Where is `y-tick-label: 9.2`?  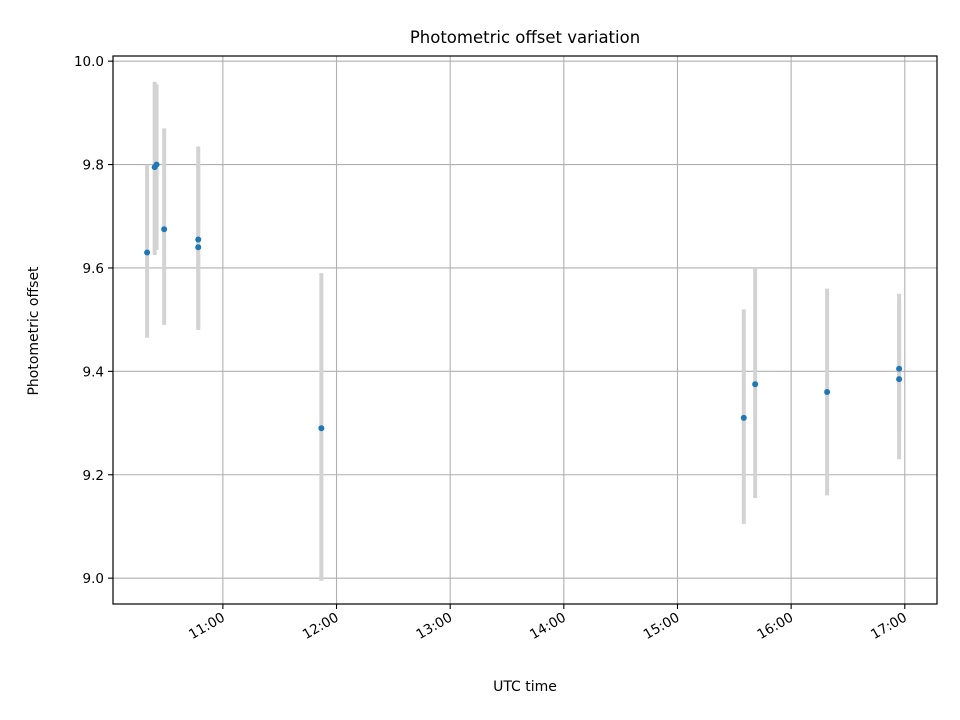
y-tick-label: 9.2 is located at coordinates (93, 476).